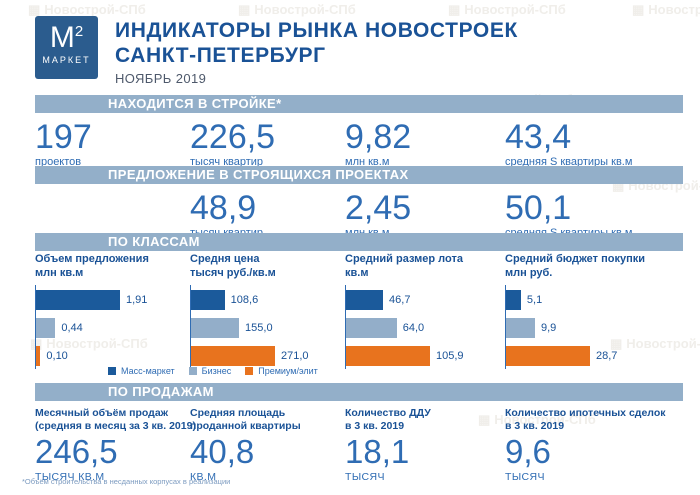 Image resolution: width=700 pixels, height=495 pixels. I want to click on stat-value: 9,82, so click(378, 137).